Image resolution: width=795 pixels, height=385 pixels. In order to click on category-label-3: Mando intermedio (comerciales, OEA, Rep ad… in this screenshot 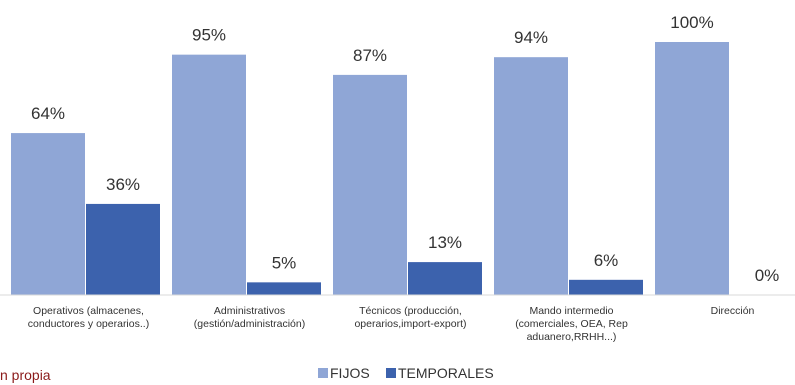, I will do `click(571, 324)`.